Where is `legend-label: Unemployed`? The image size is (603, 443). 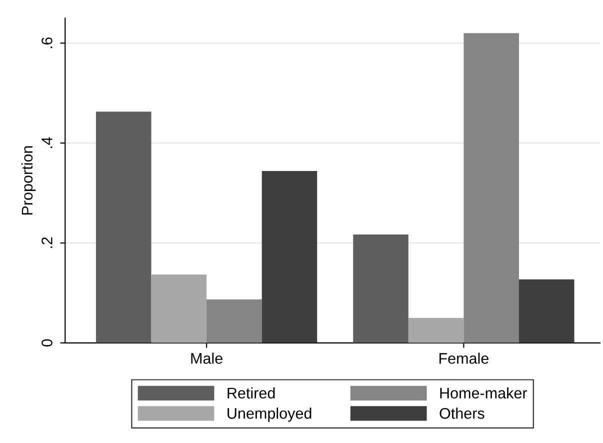
legend-label: Unemployed is located at coordinates (270, 415).